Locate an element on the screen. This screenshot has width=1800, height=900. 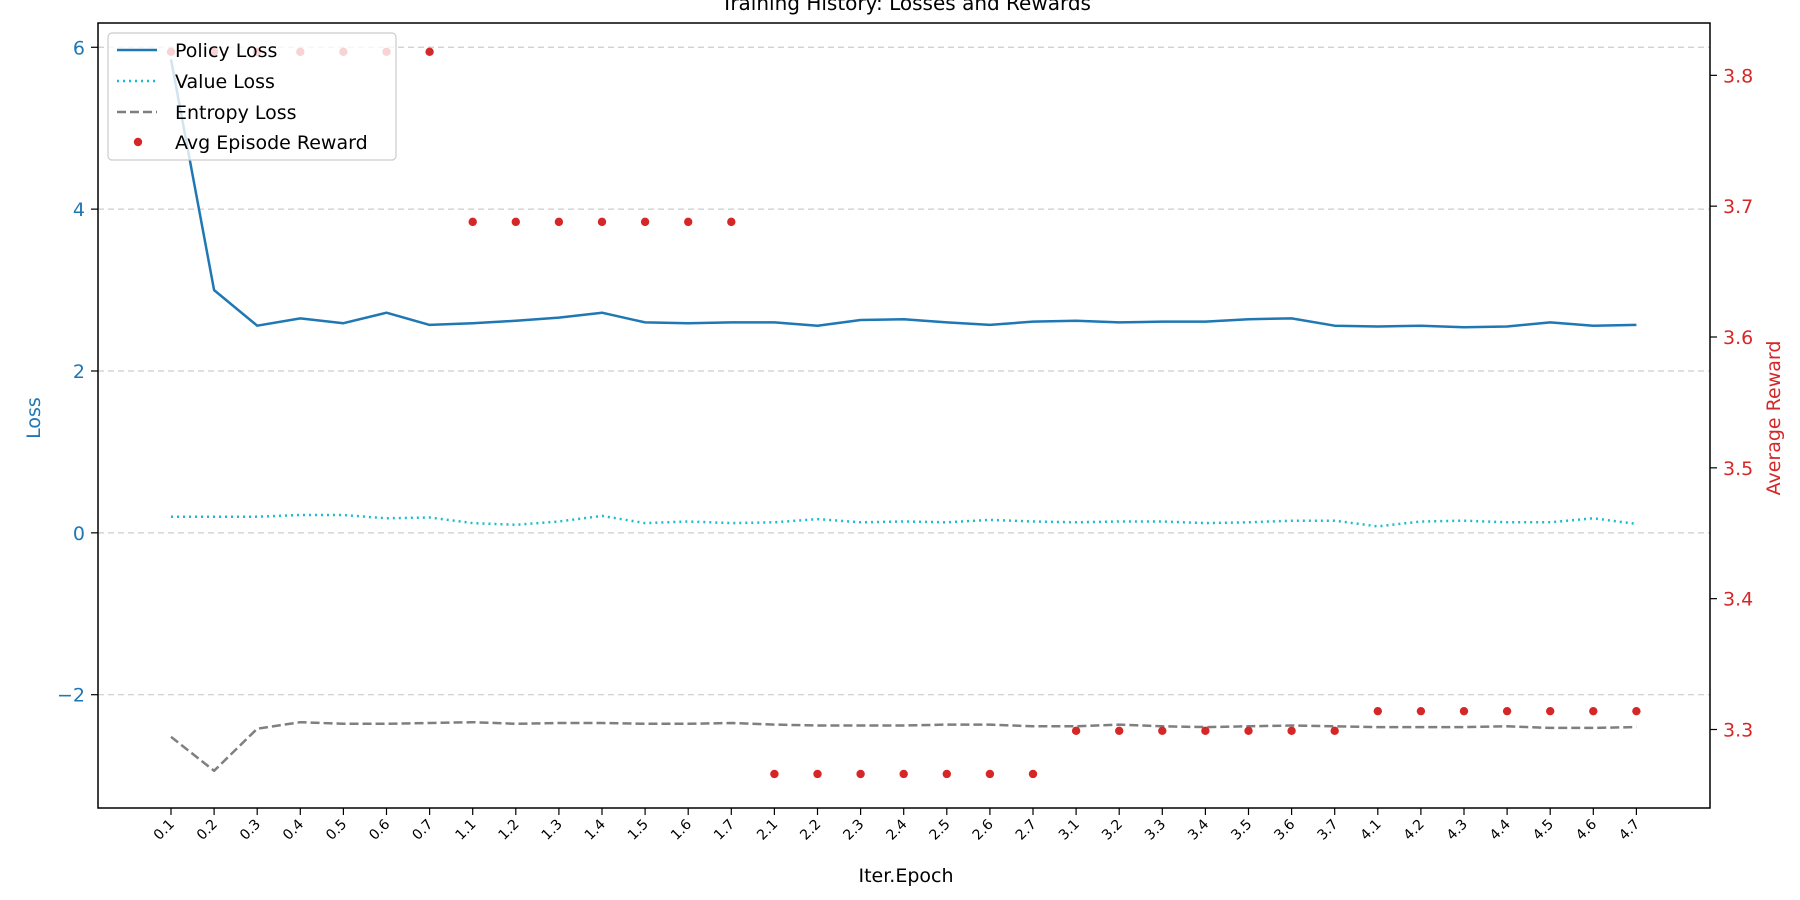
y-axis-label-right: Average Reward is located at coordinates (1774, 418).